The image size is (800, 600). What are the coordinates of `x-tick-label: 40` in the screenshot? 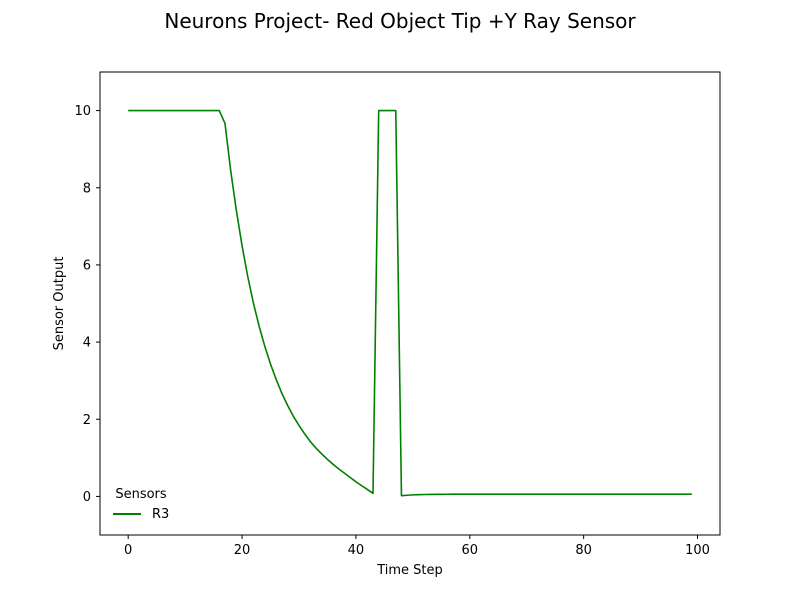 It's located at (356, 550).